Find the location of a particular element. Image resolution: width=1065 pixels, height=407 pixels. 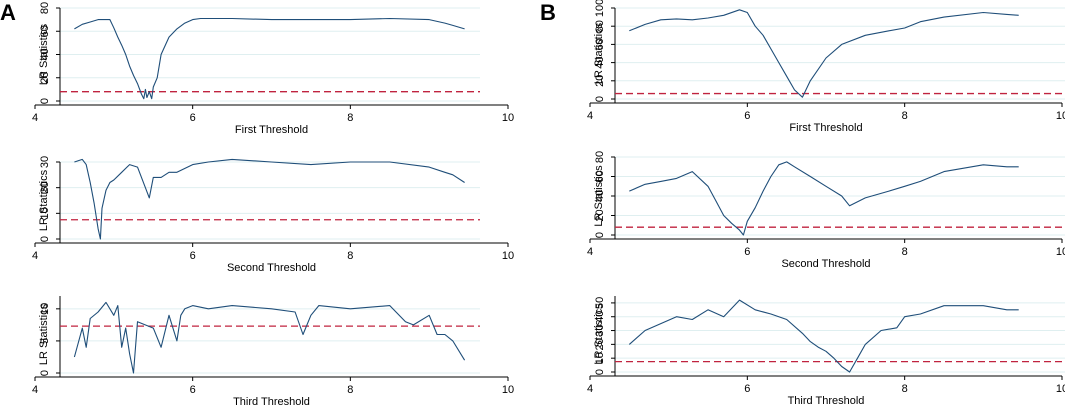

panel-letter-a: A is located at coordinates (8, 12).